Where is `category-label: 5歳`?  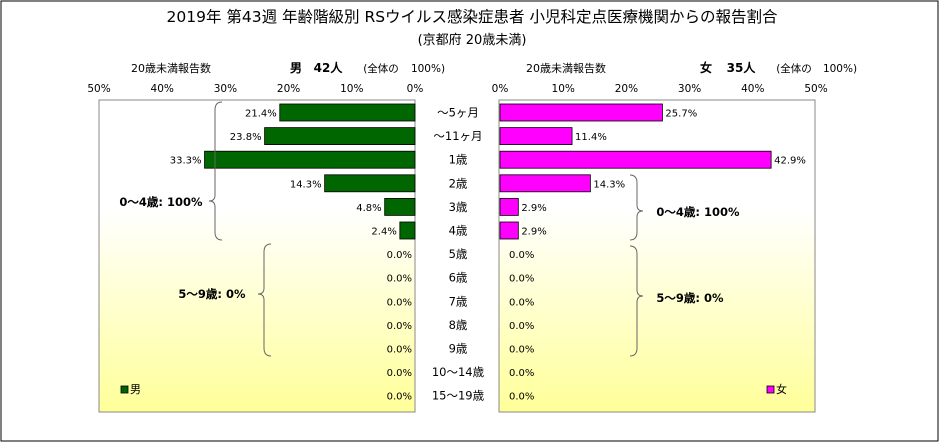
category-label: 5歳 is located at coordinates (458, 254).